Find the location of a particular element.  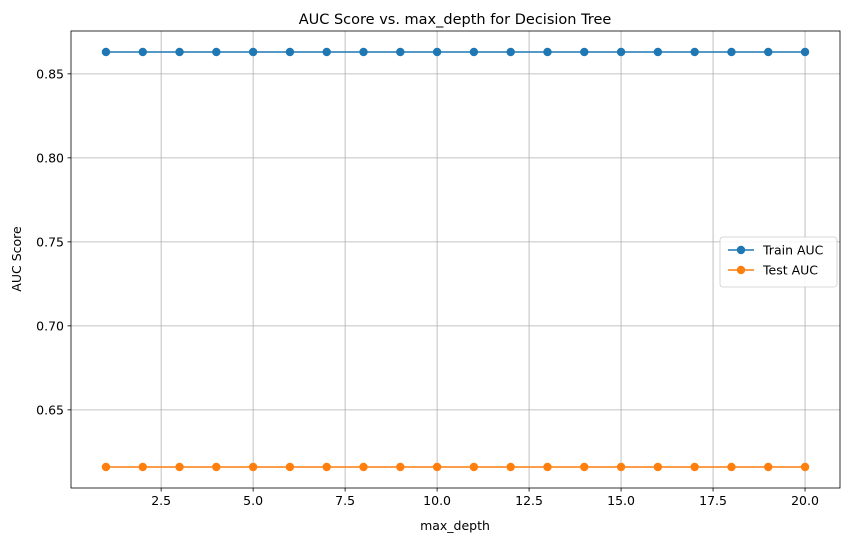

legend-label: Train AUC is located at coordinates (793, 250).